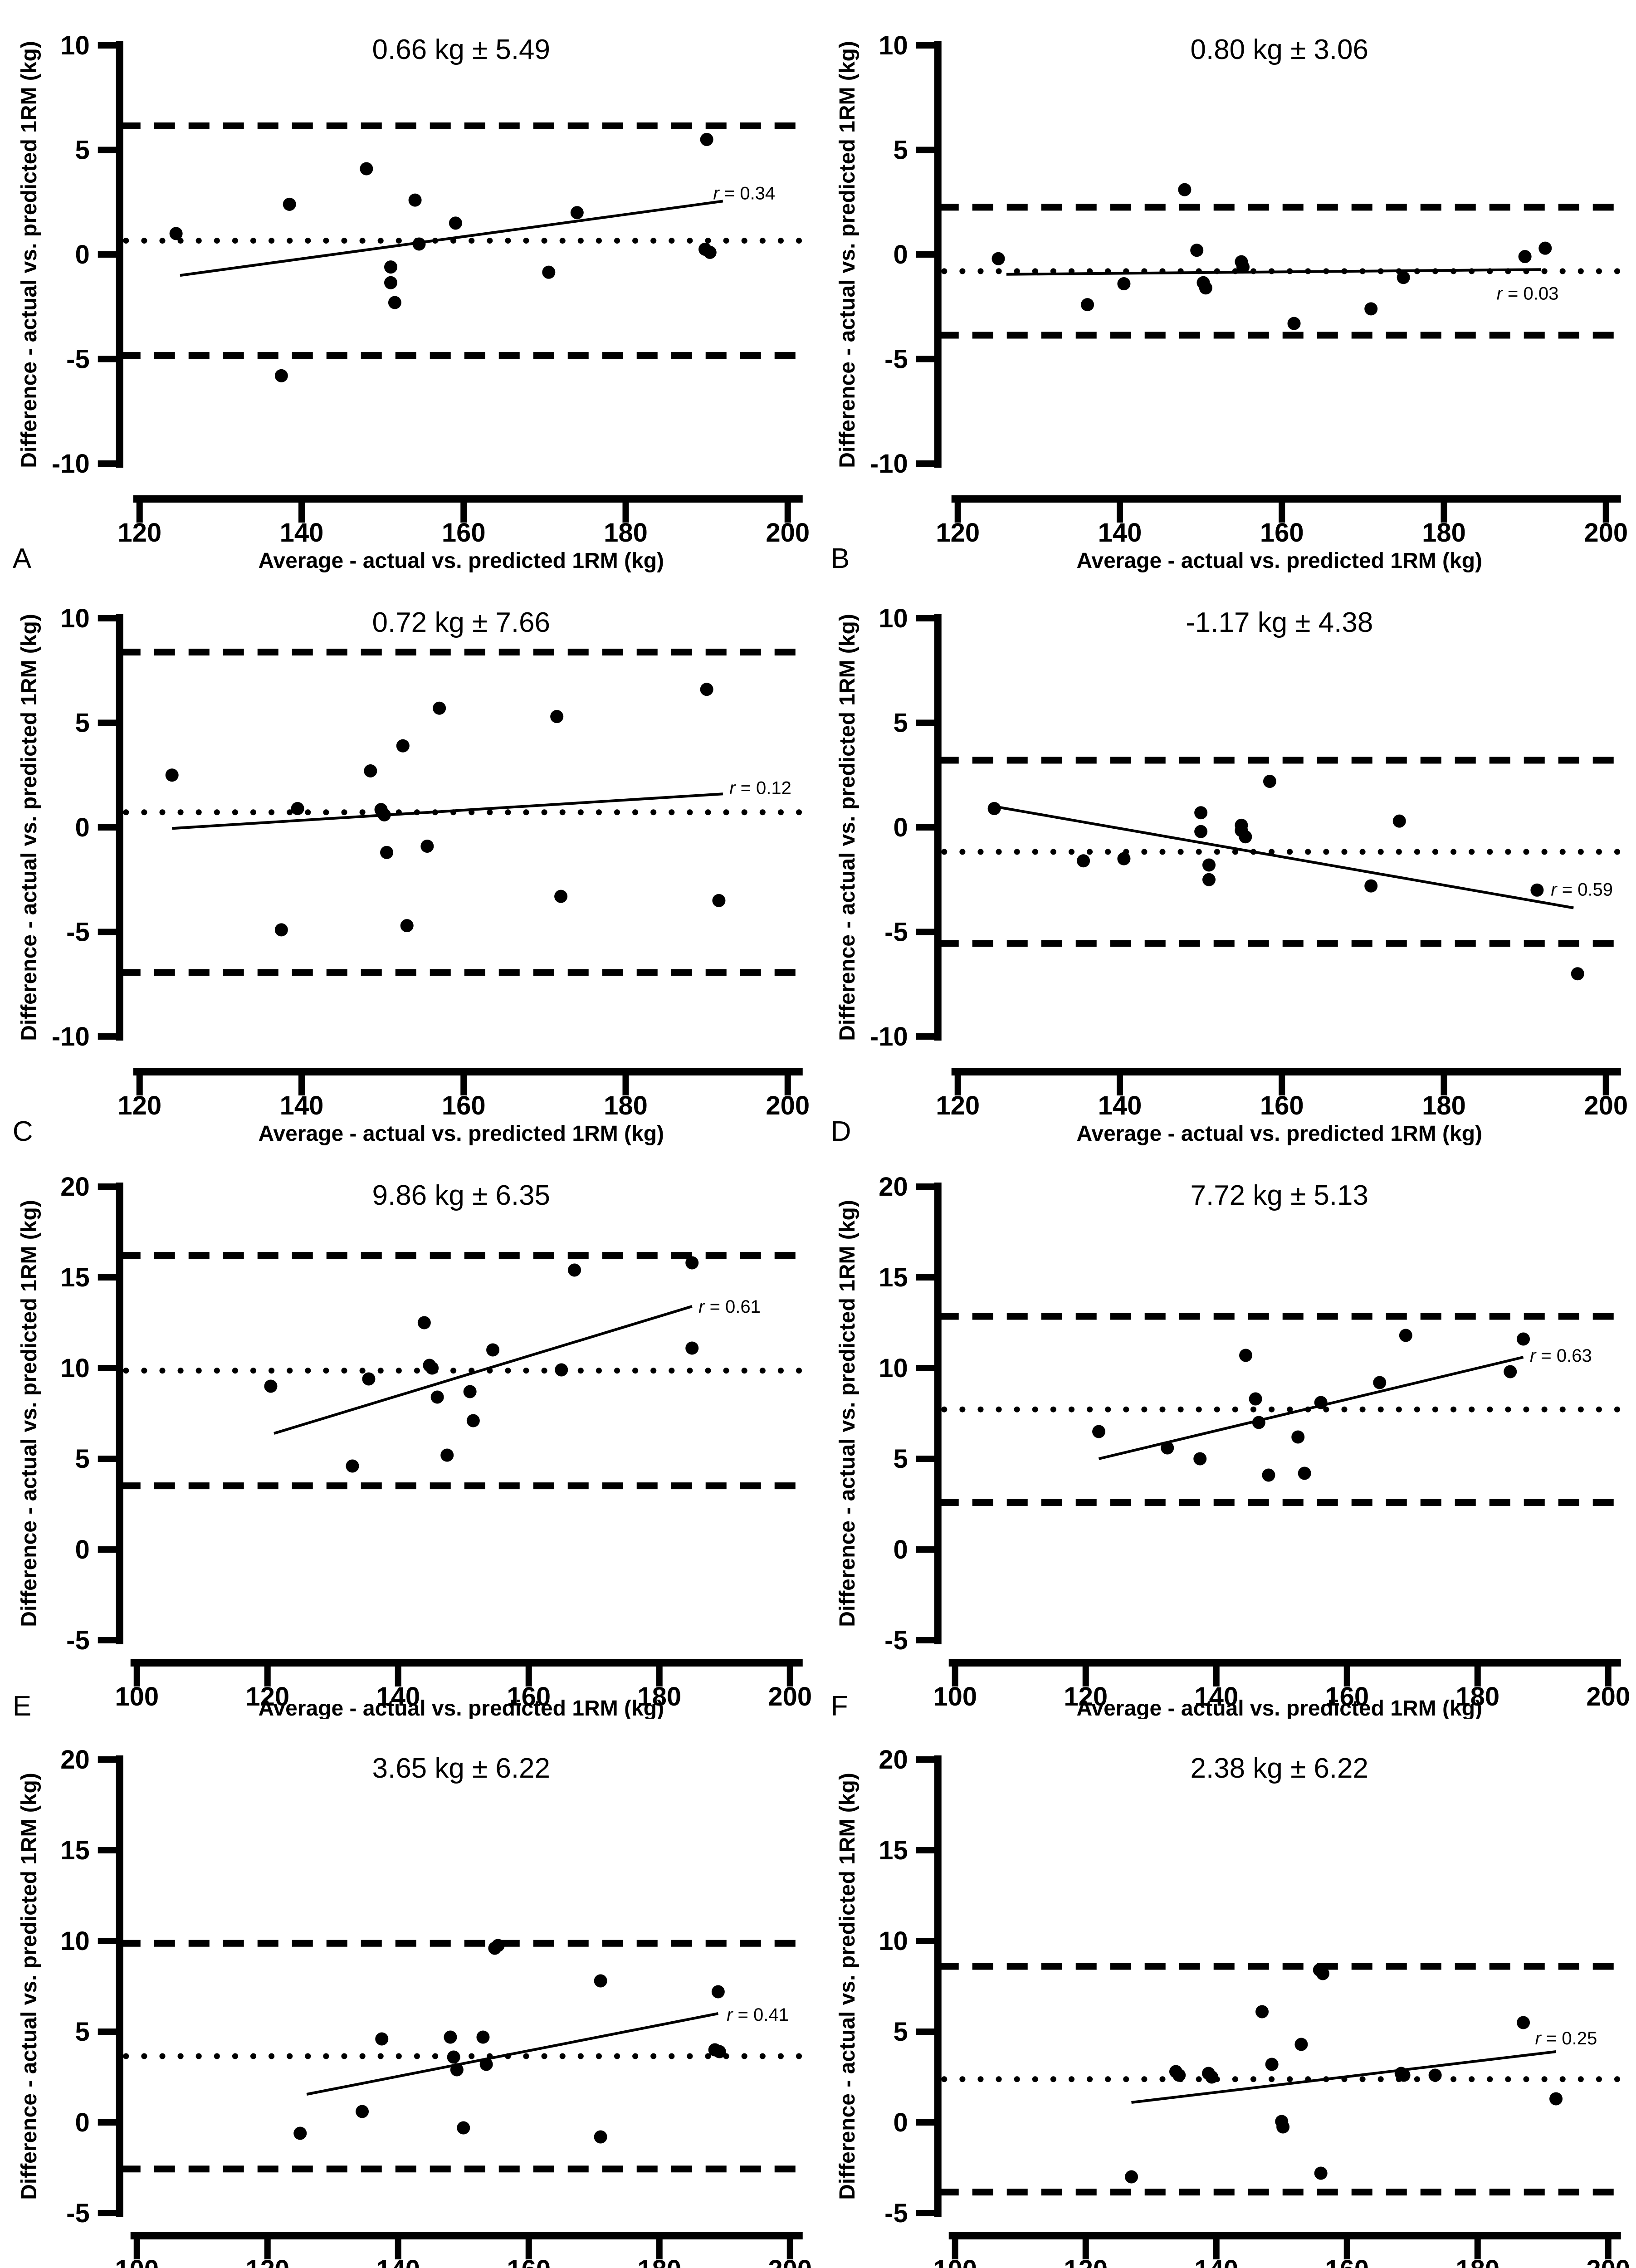  What do you see at coordinates (763, 788) in the screenshot?
I see `correlation-r-value: = 0.12` at bounding box center [763, 788].